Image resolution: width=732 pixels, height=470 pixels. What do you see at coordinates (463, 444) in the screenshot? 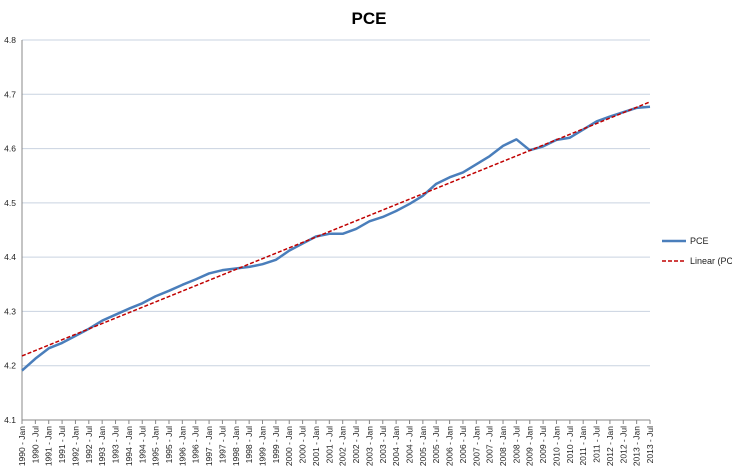
I see `x-tick-label-33: 2006 - Jul` at bounding box center [463, 444].